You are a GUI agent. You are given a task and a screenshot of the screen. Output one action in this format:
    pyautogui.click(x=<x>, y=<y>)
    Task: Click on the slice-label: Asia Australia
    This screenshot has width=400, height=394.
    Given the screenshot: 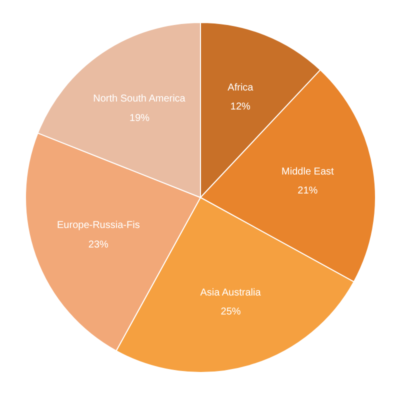 What is the action you would take?
    pyautogui.click(x=231, y=292)
    